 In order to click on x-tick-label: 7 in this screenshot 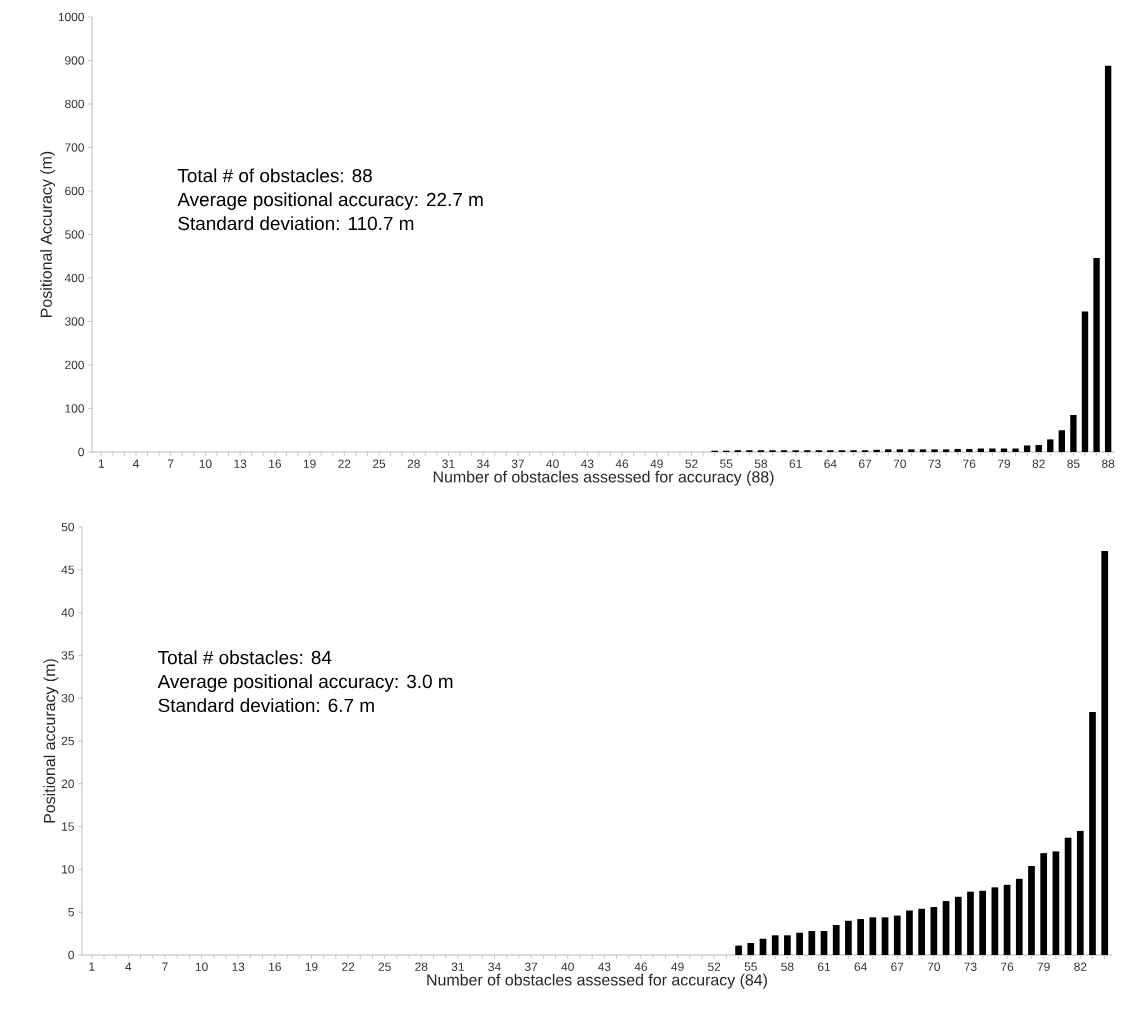, I will do `click(170, 463)`.